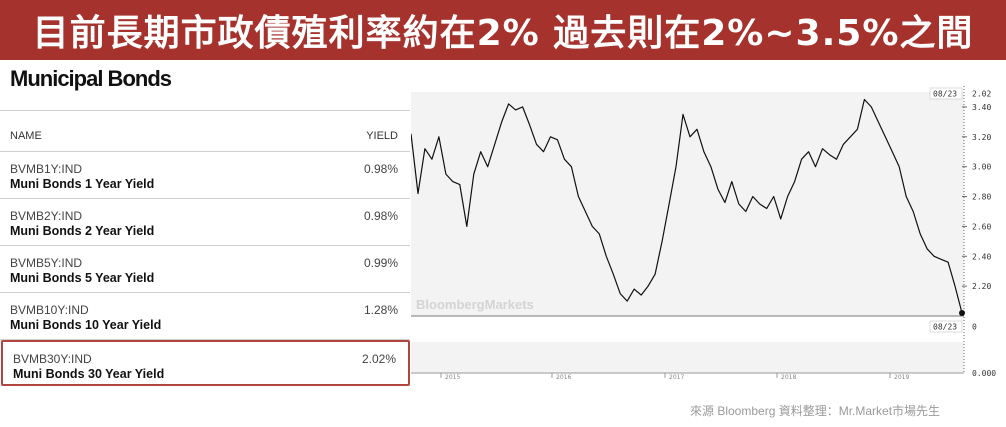 The image size is (1006, 427). I want to click on watermark: BloombergMarkets, so click(475, 304).